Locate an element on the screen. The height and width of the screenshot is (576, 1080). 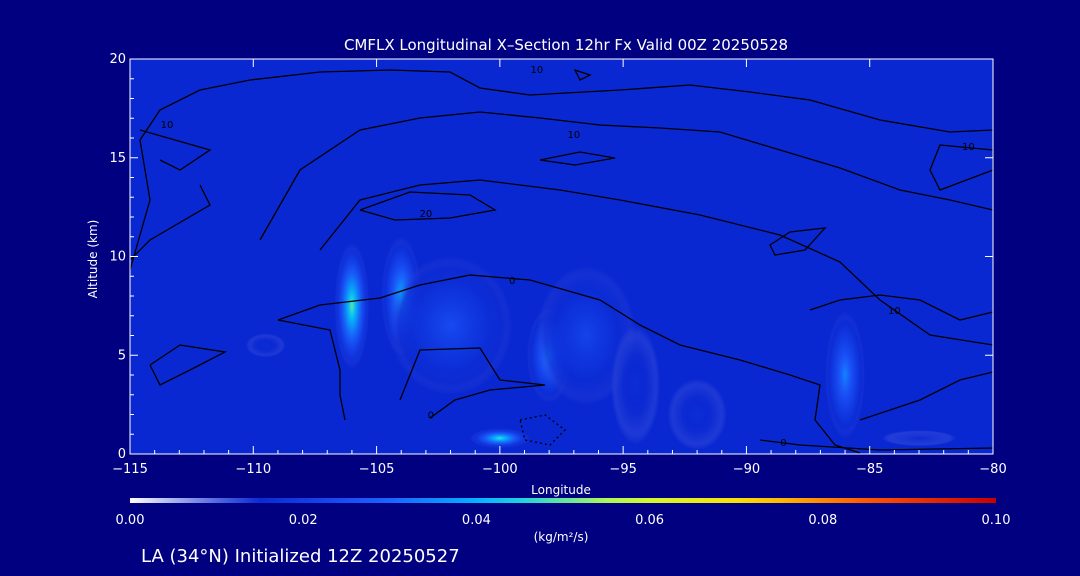
x-tick-label: −95 is located at coordinates (622, 469).